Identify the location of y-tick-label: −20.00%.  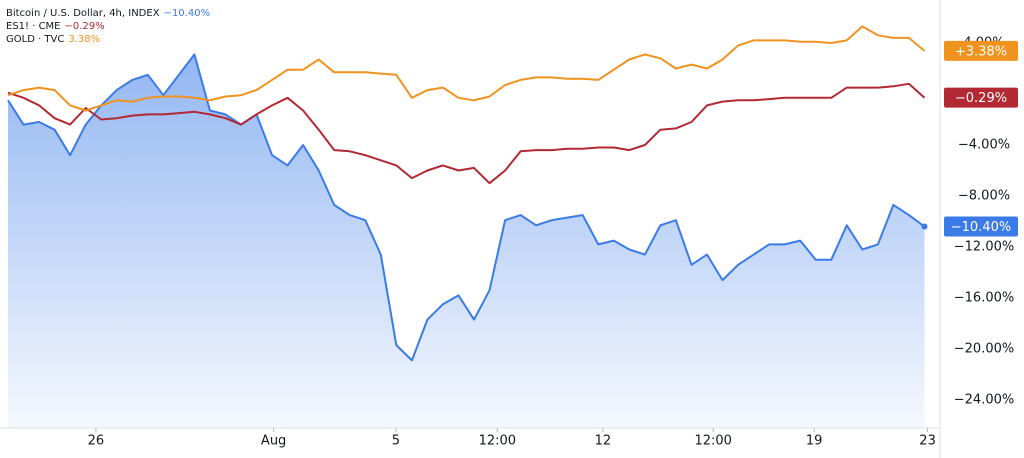
(984, 348).